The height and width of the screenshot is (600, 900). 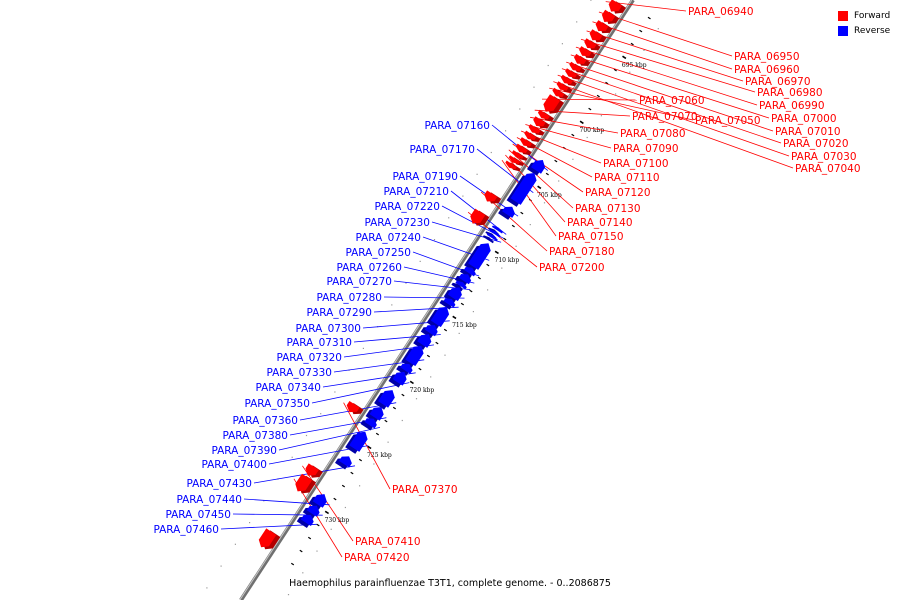 What do you see at coordinates (425, 490) in the screenshot?
I see `gene-label: PARA_07370` at bounding box center [425, 490].